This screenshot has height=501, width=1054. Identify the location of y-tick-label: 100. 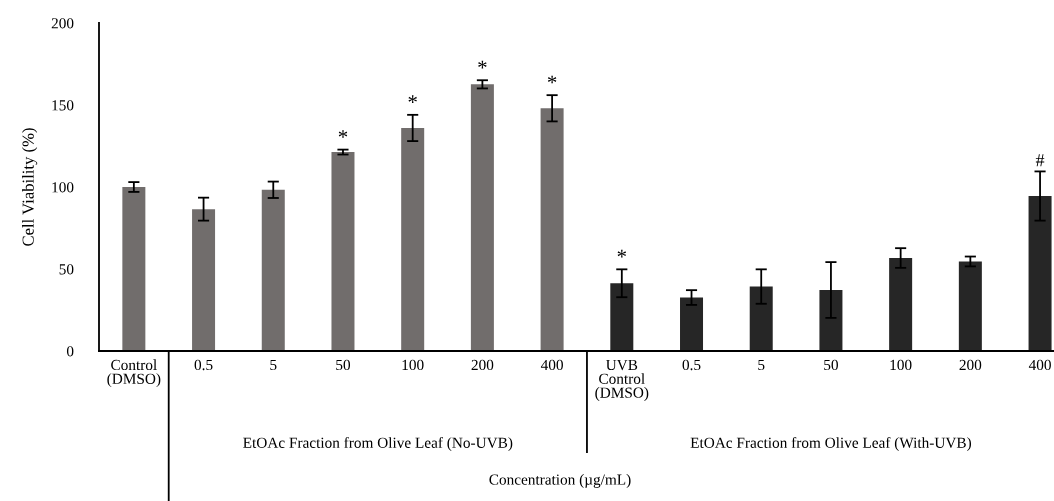
(63, 187).